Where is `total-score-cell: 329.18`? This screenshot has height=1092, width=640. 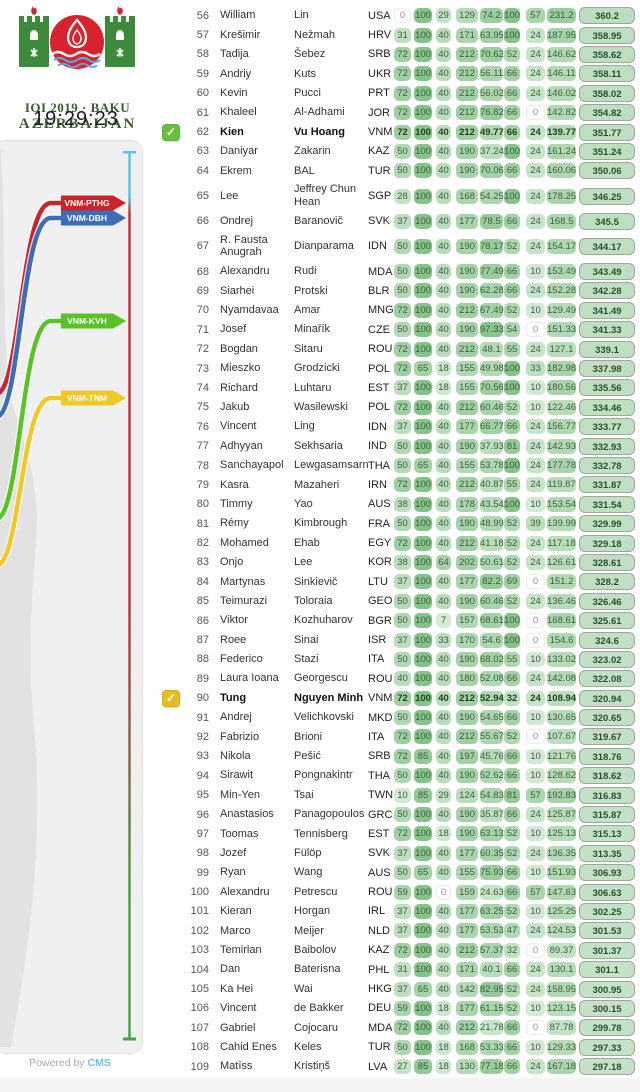
total-score-cell: 329.18 is located at coordinates (607, 543).